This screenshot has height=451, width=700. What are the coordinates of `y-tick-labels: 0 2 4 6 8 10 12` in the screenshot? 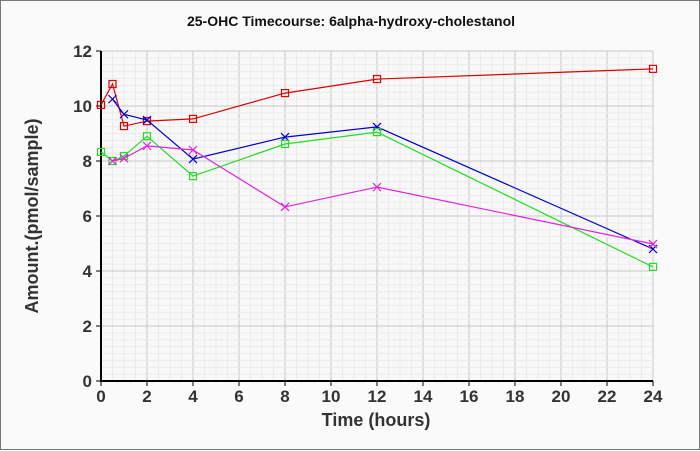 It's located at (82, 216).